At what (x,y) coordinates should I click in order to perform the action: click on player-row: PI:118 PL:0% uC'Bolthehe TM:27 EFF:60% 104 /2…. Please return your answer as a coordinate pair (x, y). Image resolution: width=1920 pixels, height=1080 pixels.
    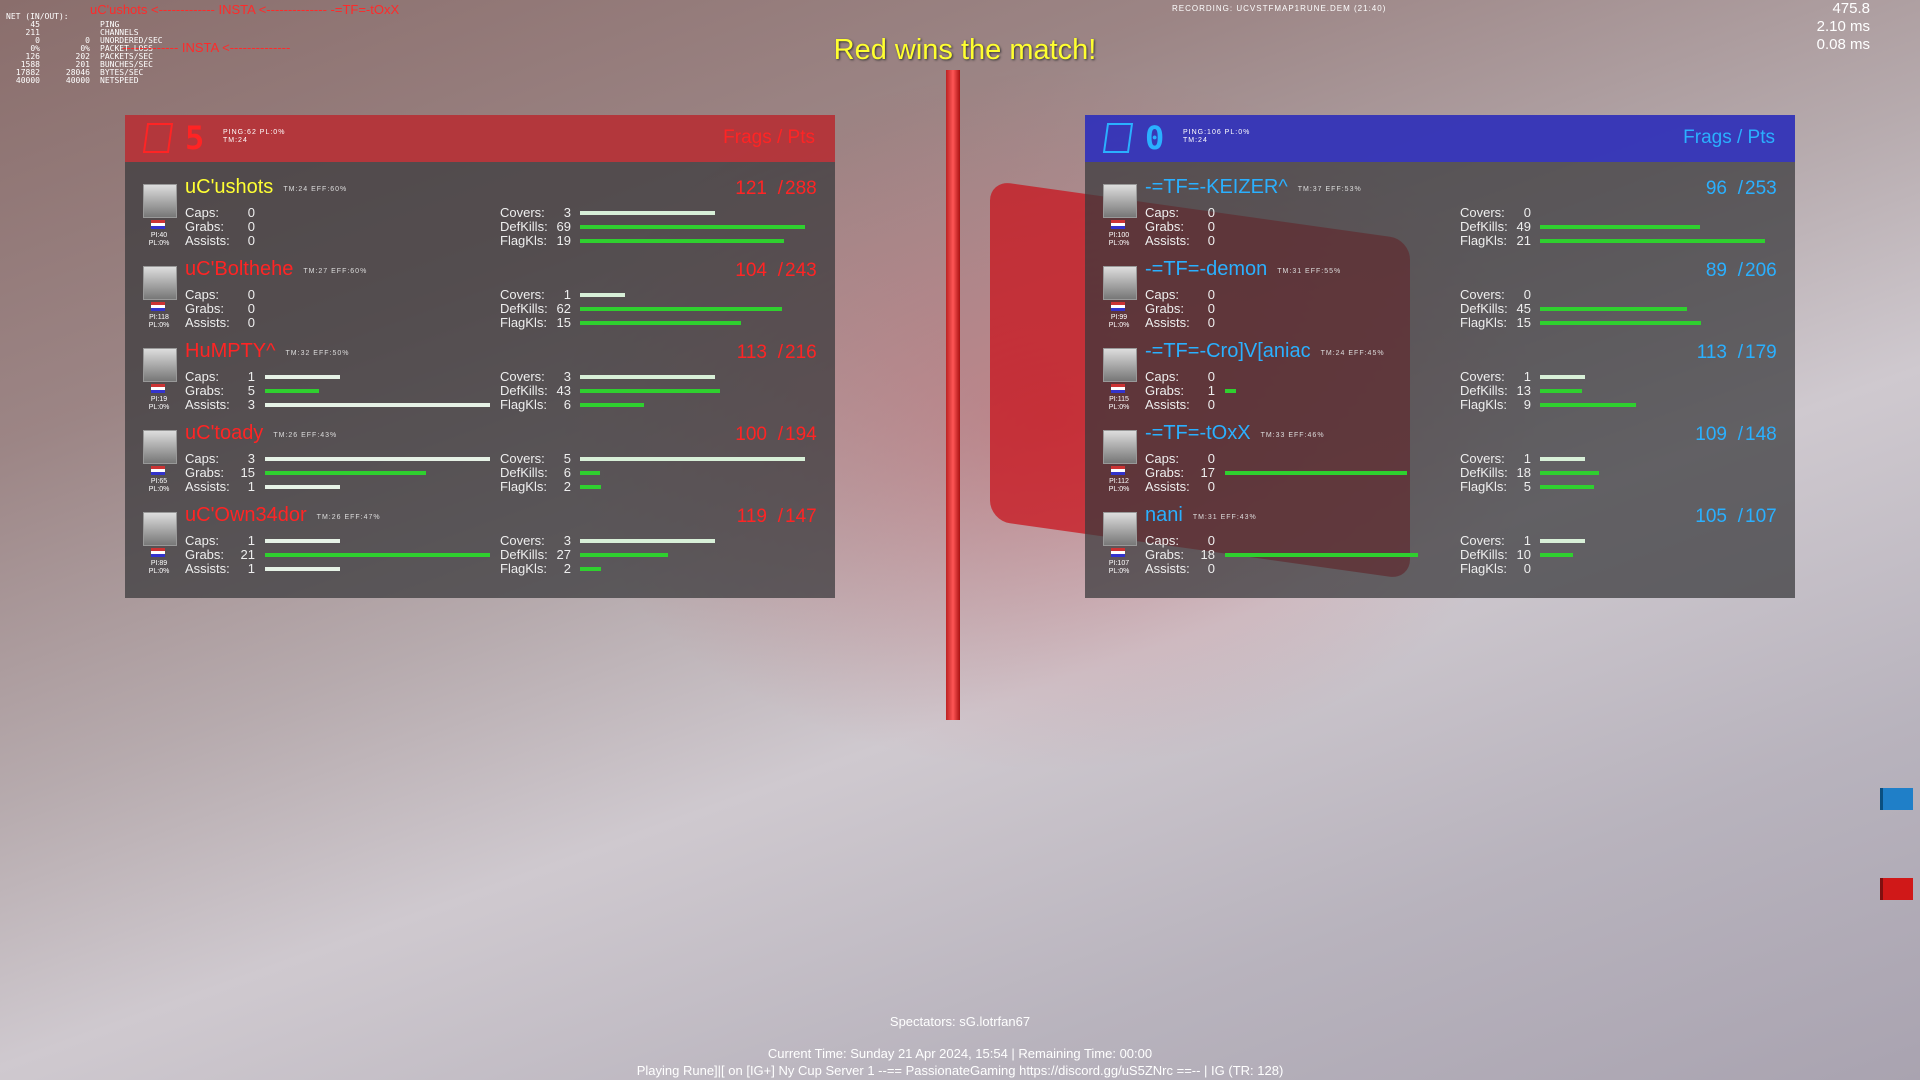
    Looking at the image, I should click on (480, 299).